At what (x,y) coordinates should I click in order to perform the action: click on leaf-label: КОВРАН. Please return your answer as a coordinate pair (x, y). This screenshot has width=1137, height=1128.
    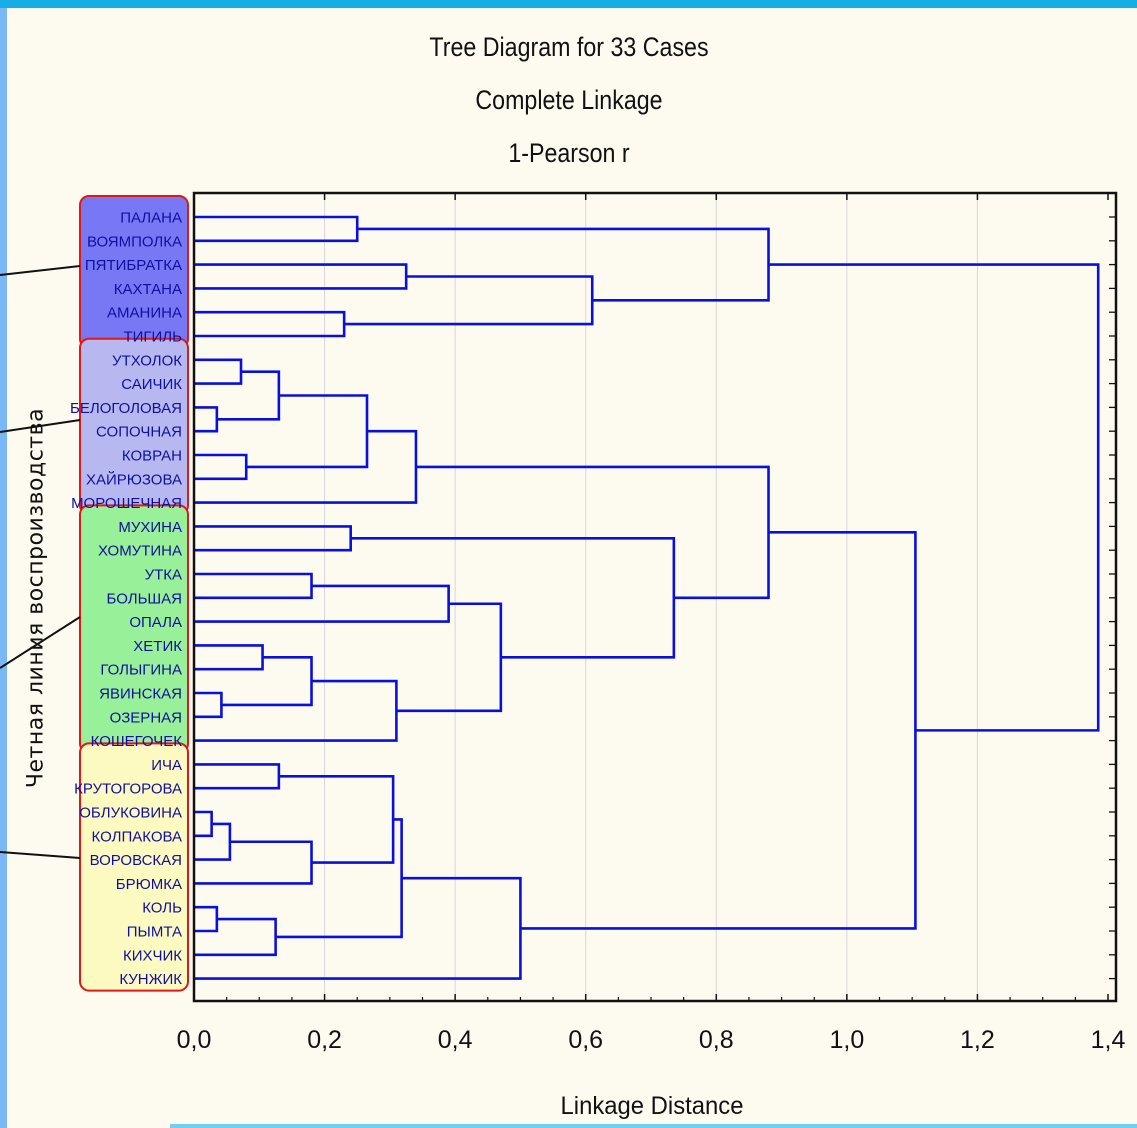
    Looking at the image, I should click on (152, 456).